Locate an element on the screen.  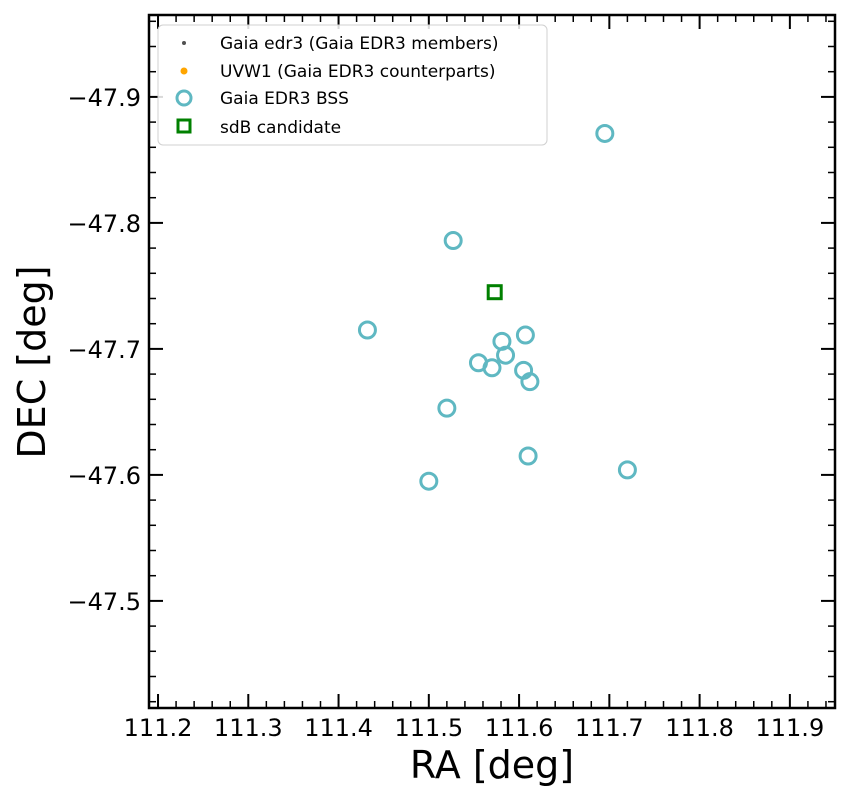
x-tick-label: 111.9 is located at coordinates (790, 728).